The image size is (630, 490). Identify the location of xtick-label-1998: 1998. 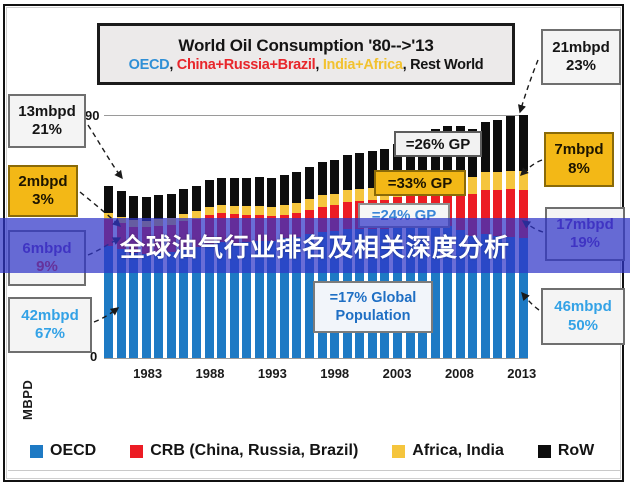
(335, 373).